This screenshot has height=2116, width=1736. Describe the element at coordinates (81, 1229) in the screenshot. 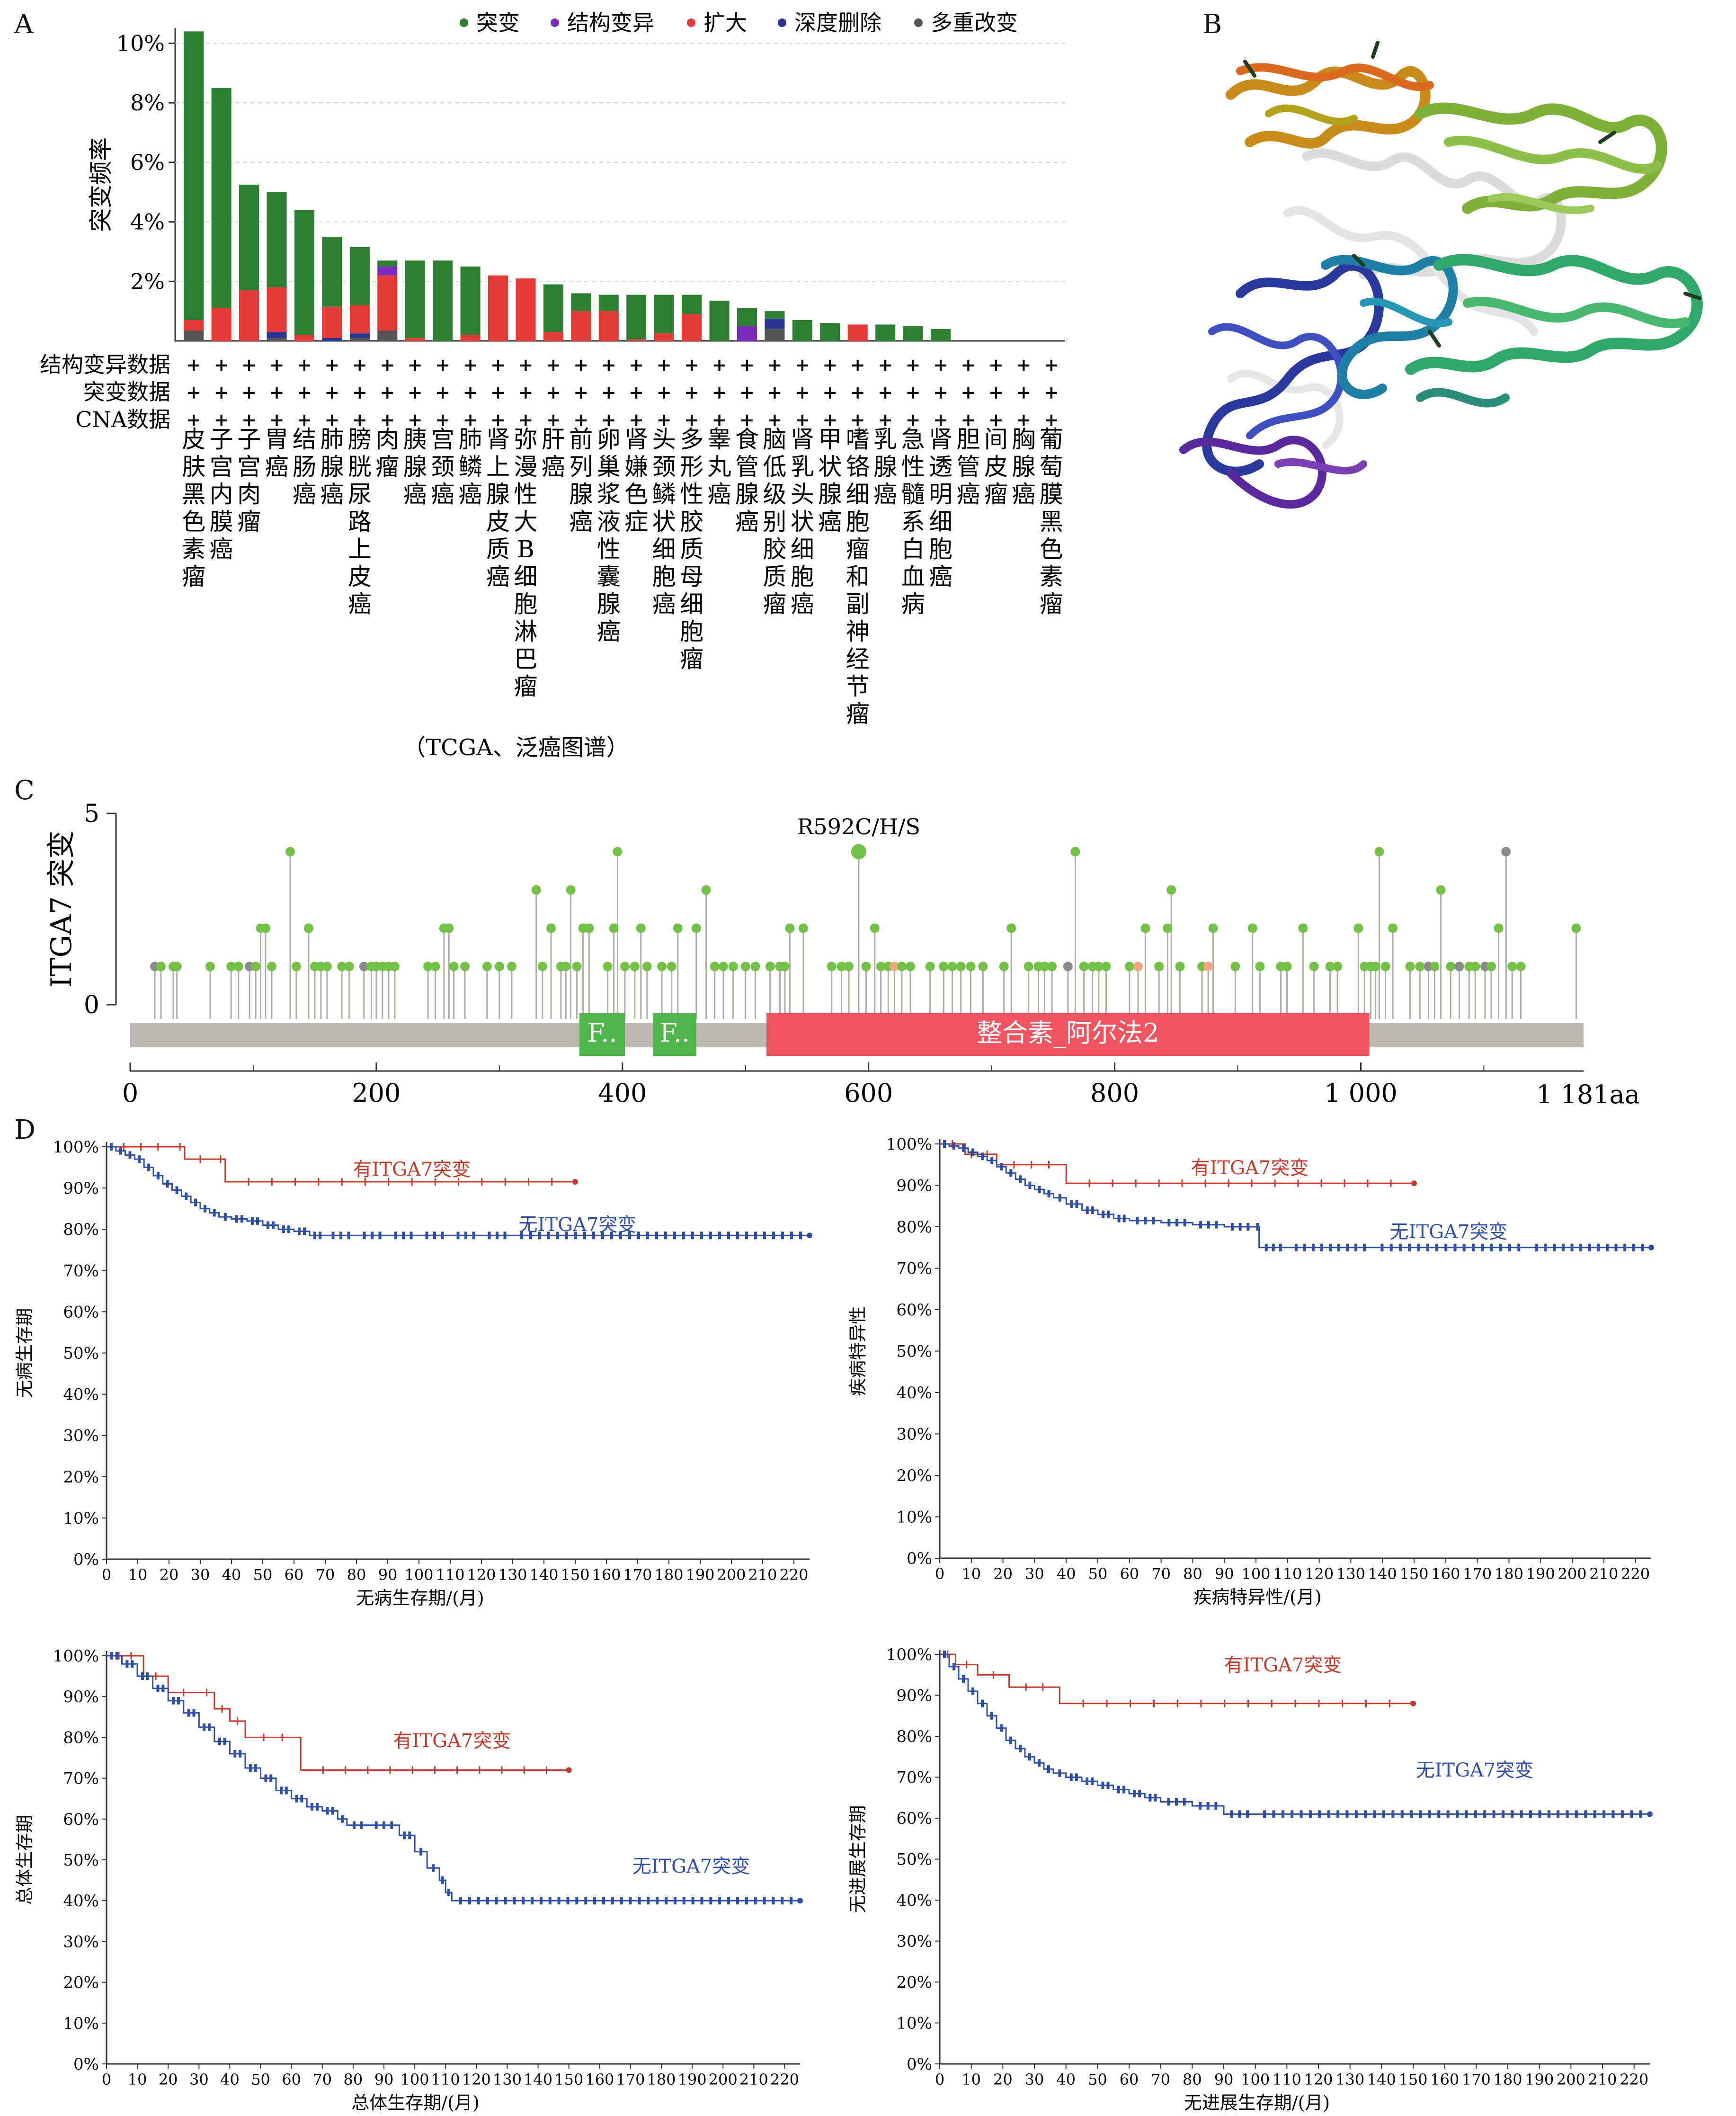

I see `y-tick-label: 80%` at that location.